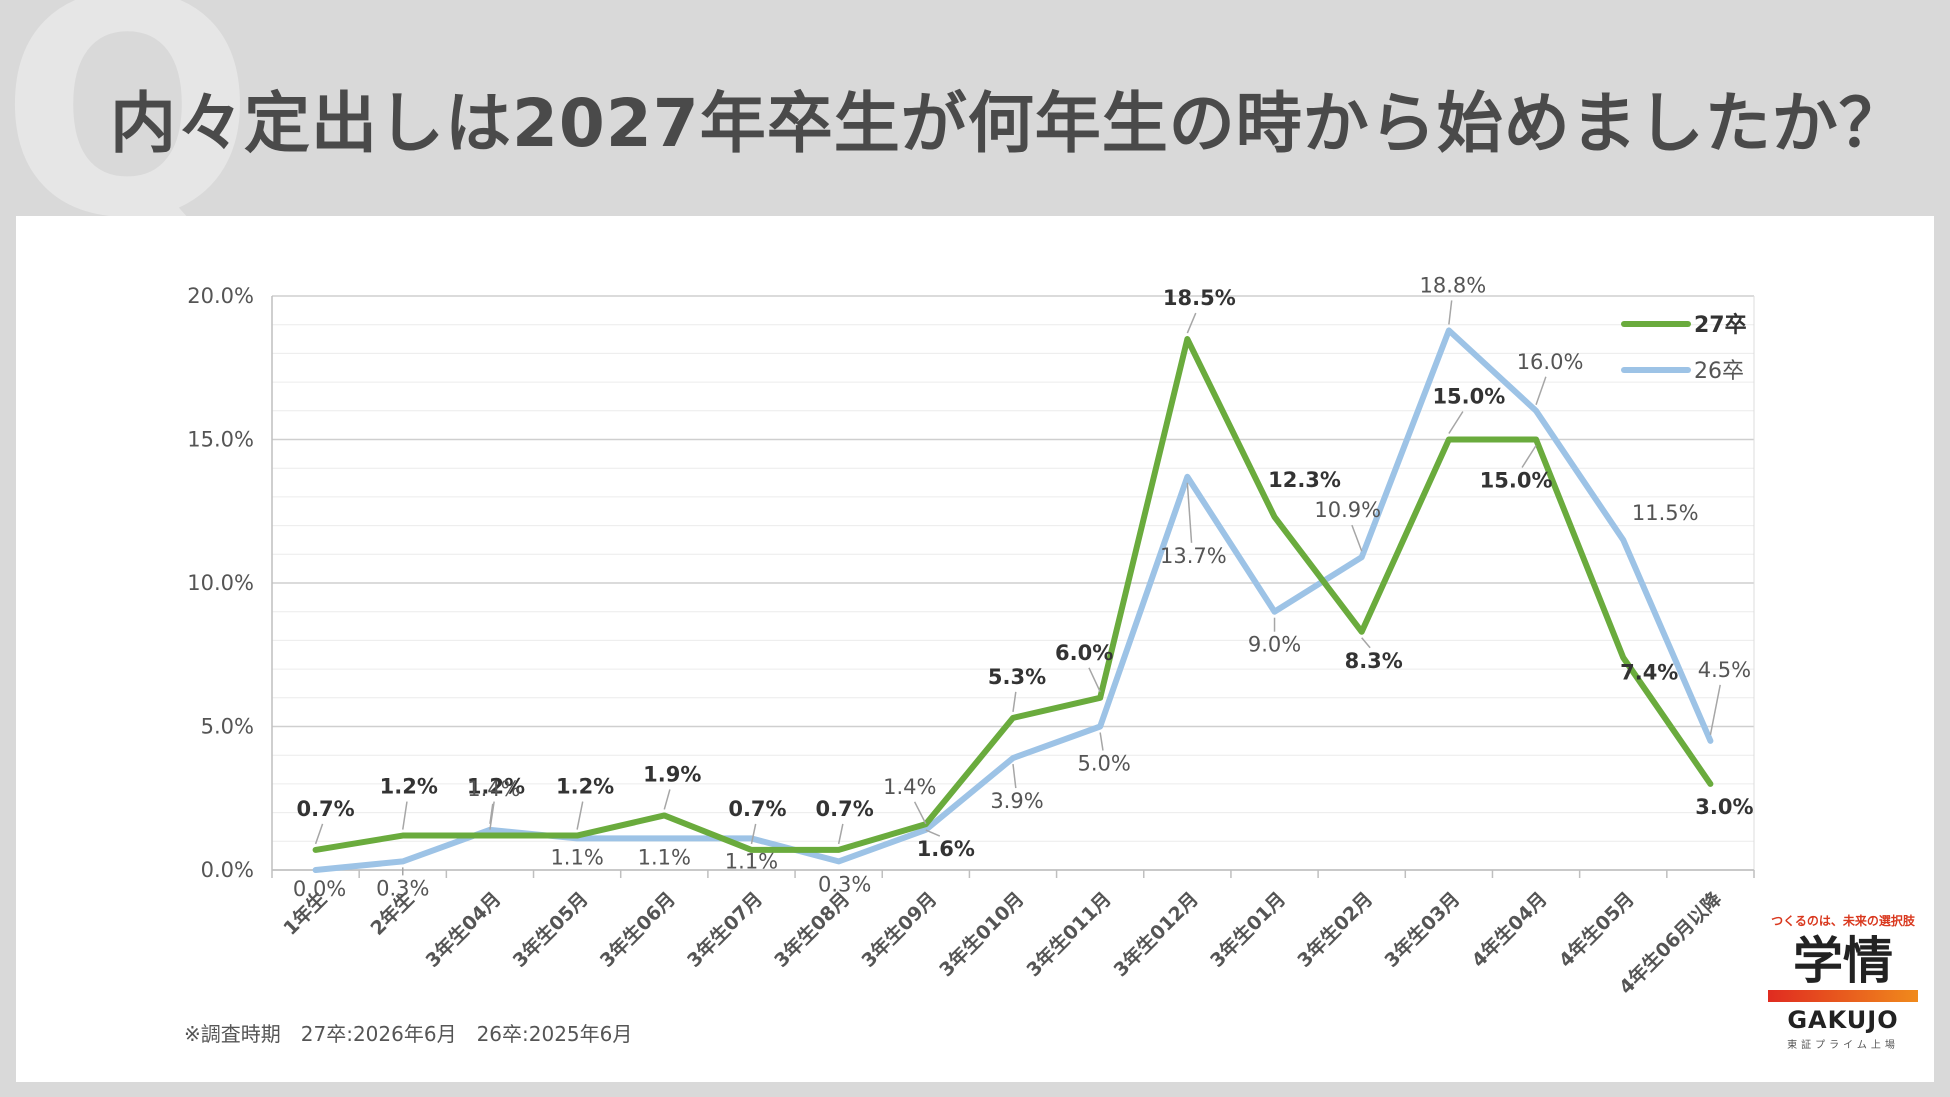 The height and width of the screenshot is (1097, 1950). Describe the element at coordinates (1724, 807) in the screenshot. I see `series-27-data-label: 3.0%` at that location.